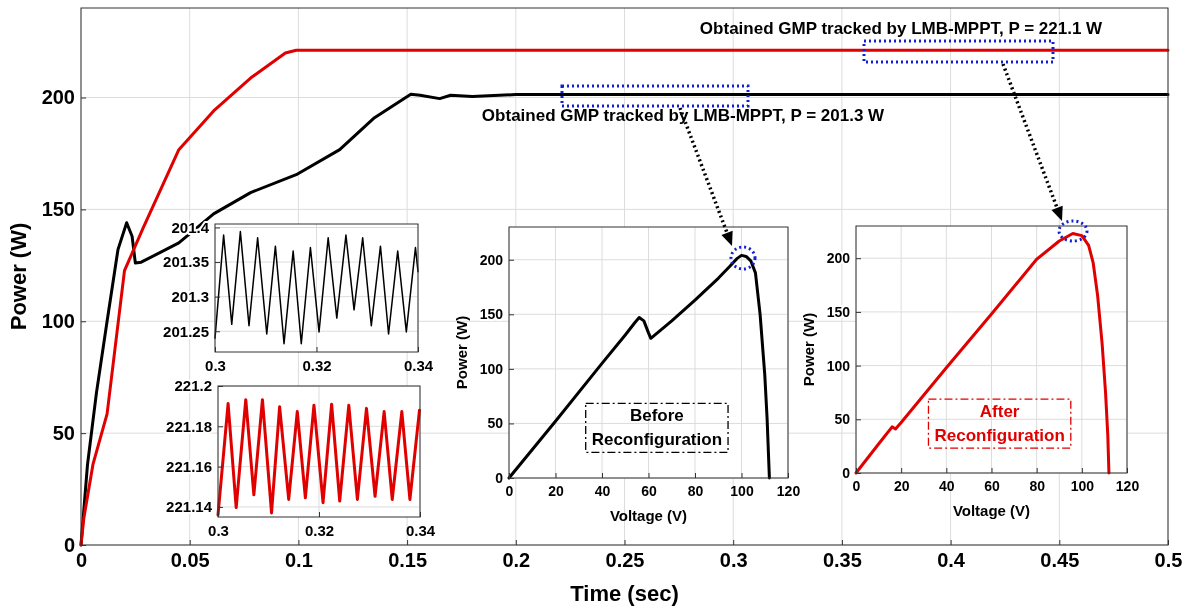 The image size is (1194, 615). I want to click on x-tick-label: 0.1, so click(298, 560).